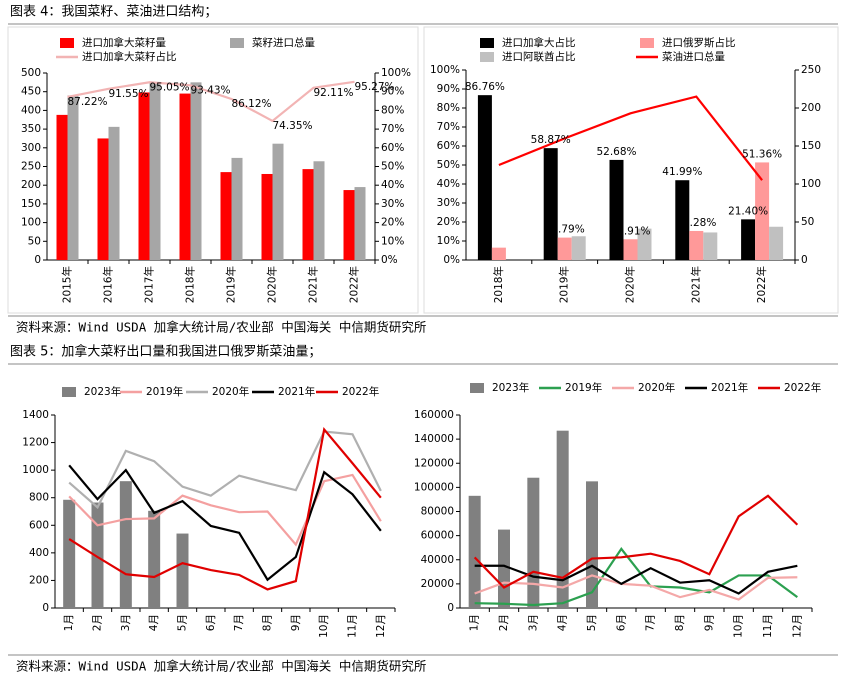 This screenshot has height=678, width=843. I want to click on y-tick-label: 350, so click(31, 129).